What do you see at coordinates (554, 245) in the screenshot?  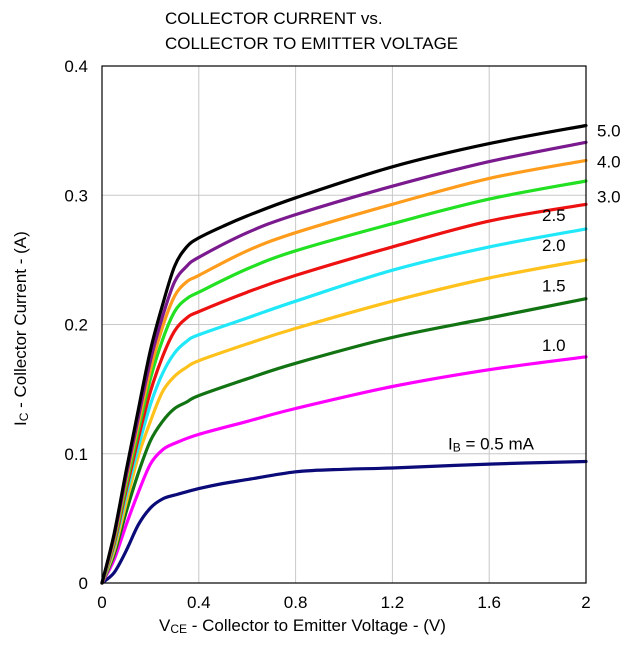 I see `curve-label-ib-2-0: 2.0` at bounding box center [554, 245].